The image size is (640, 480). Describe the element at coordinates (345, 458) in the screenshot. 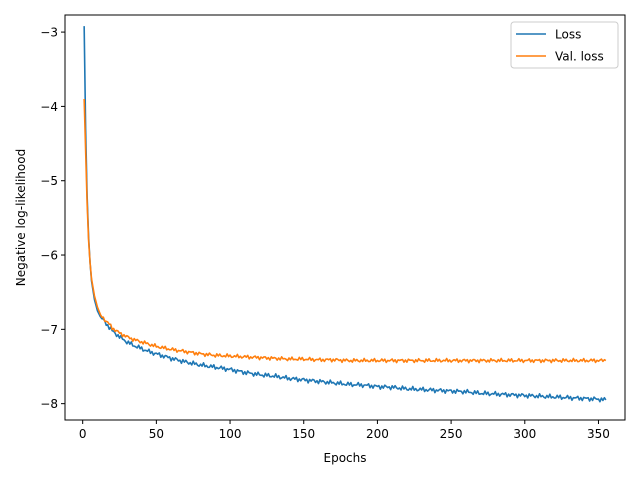

I see `x-axis-label: Epochs` at that location.